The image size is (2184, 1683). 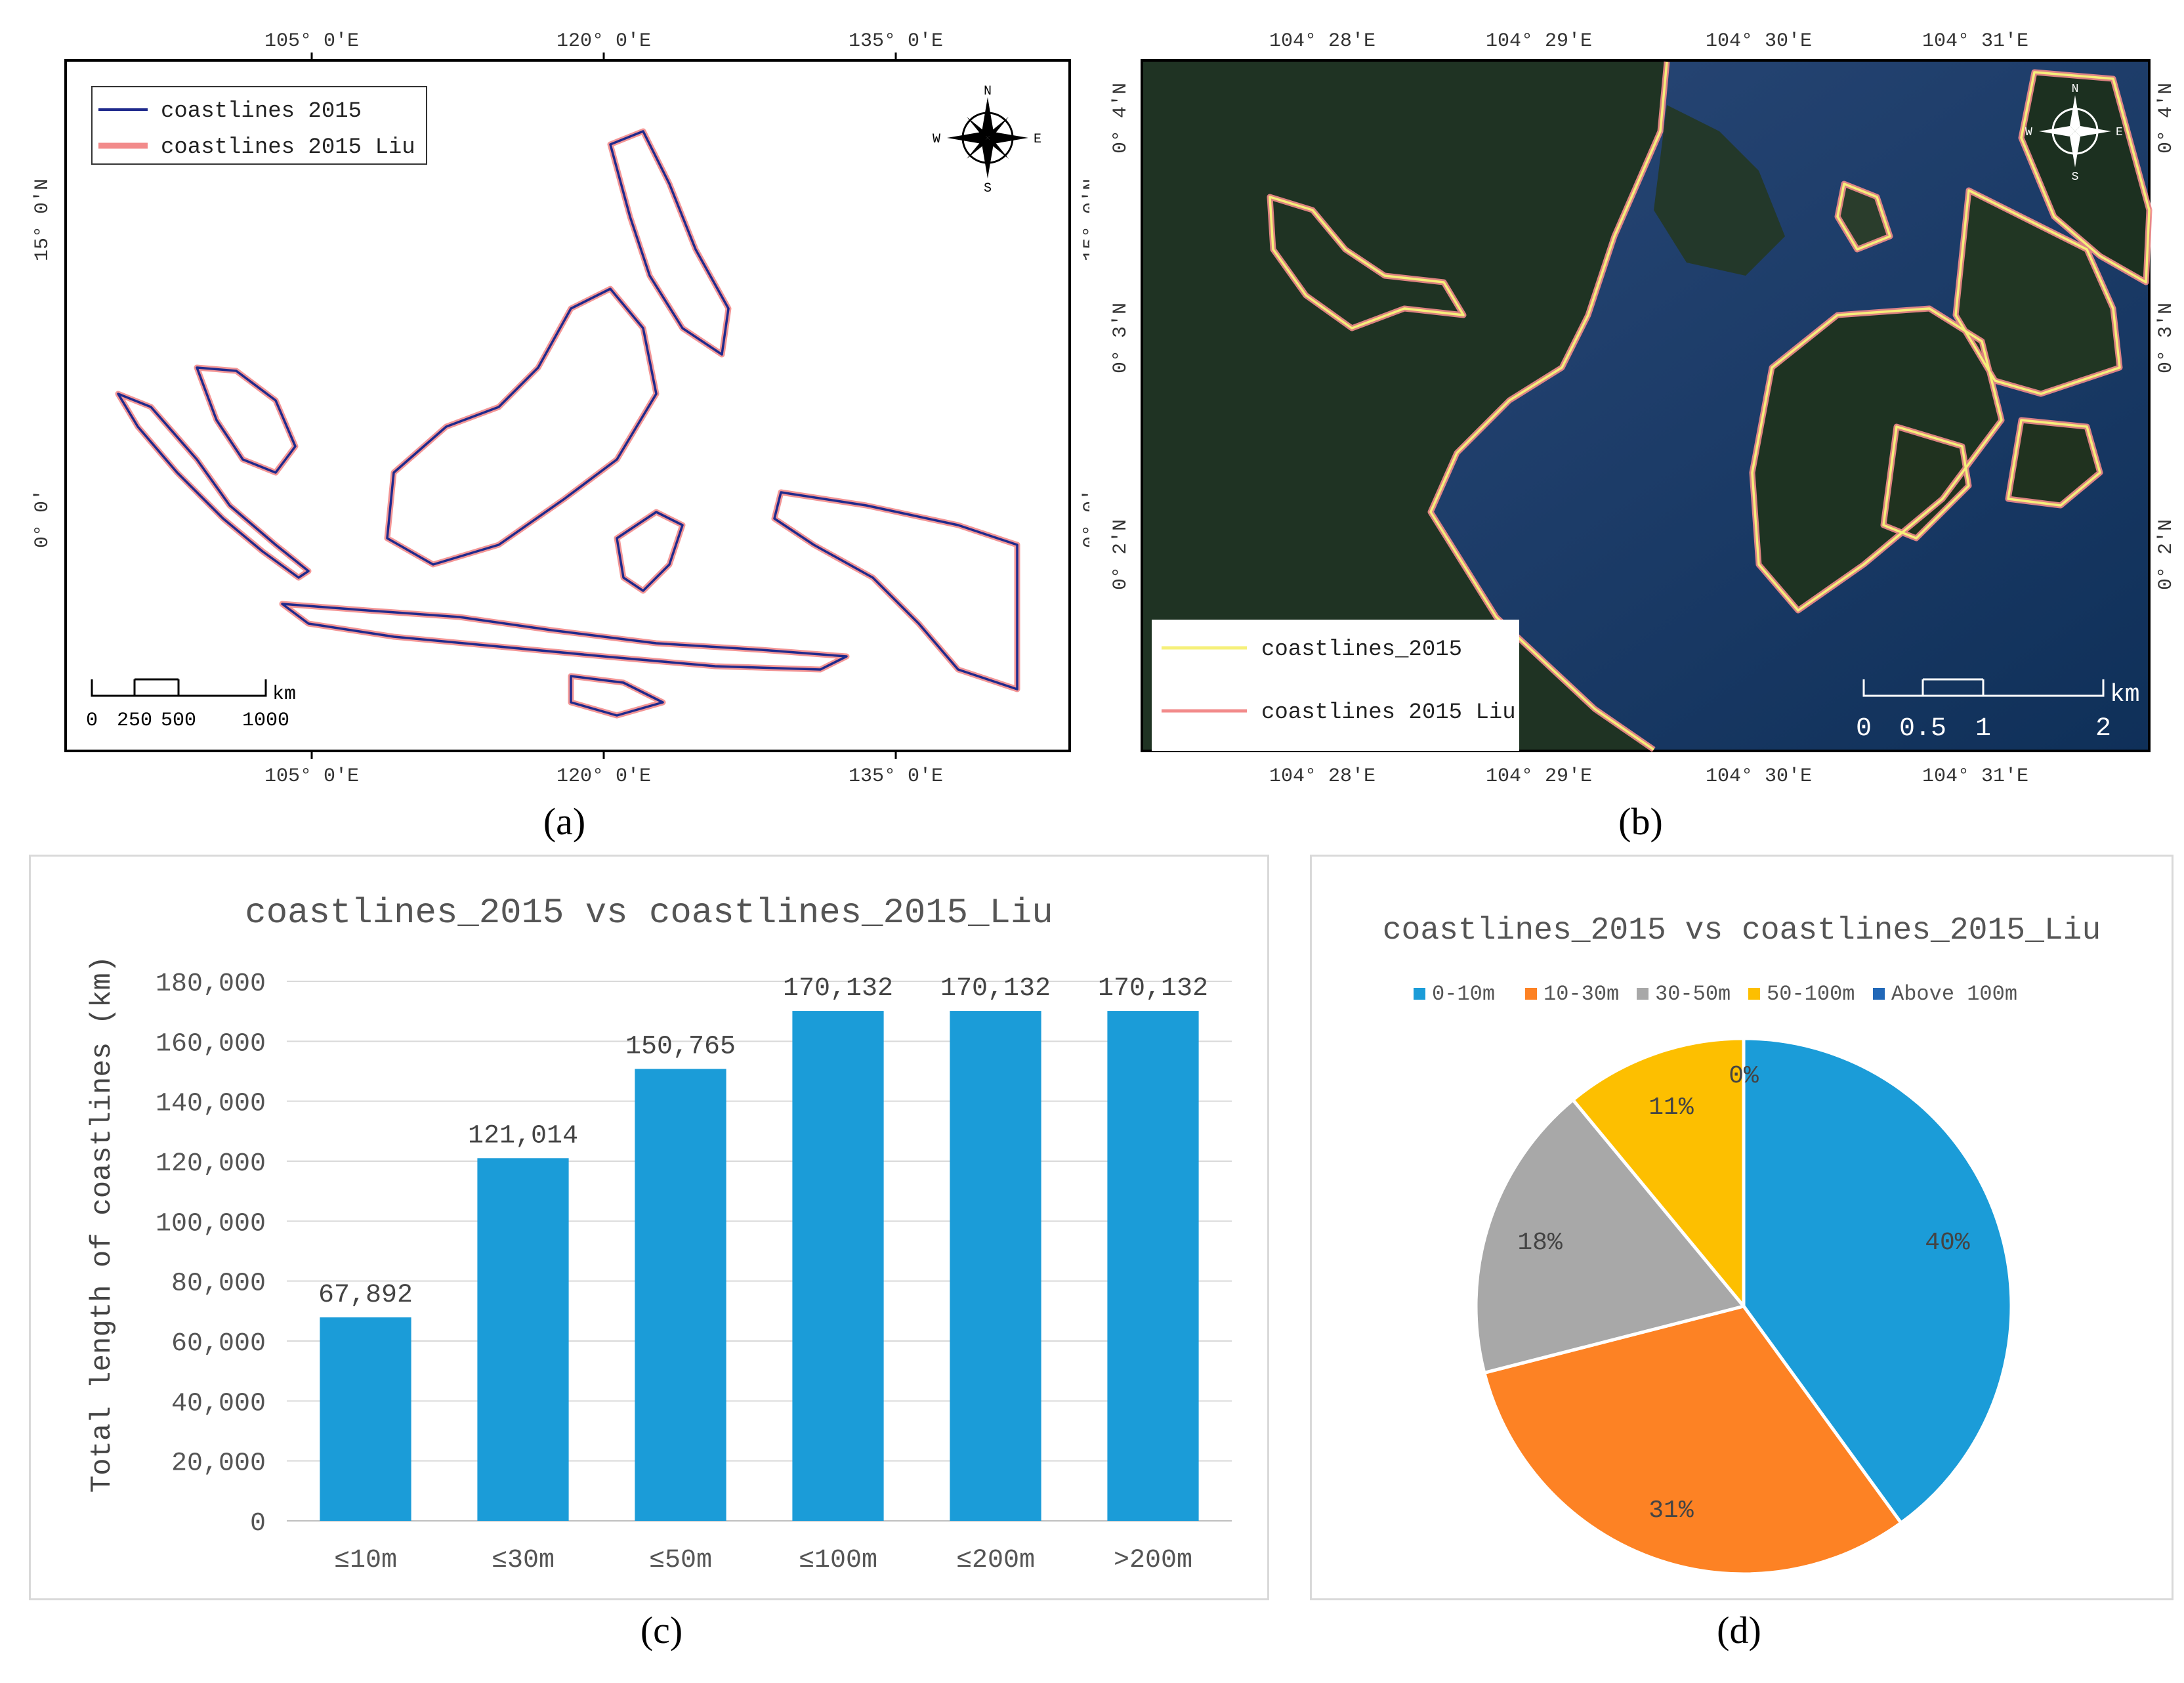 I want to click on coastline-shapes, so click(x=567, y=423).